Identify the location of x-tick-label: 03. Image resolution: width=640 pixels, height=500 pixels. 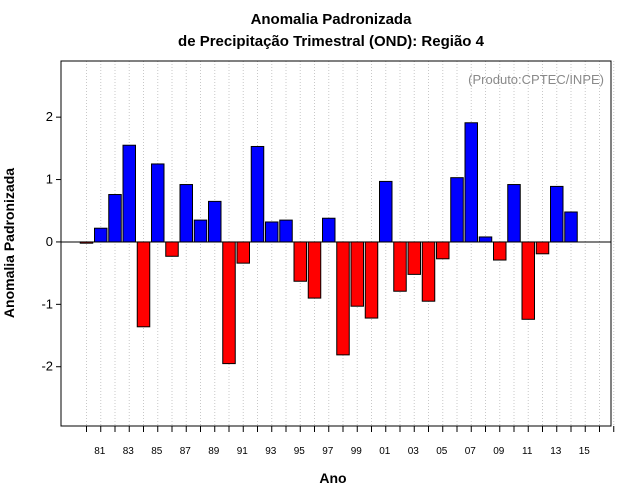
(414, 451).